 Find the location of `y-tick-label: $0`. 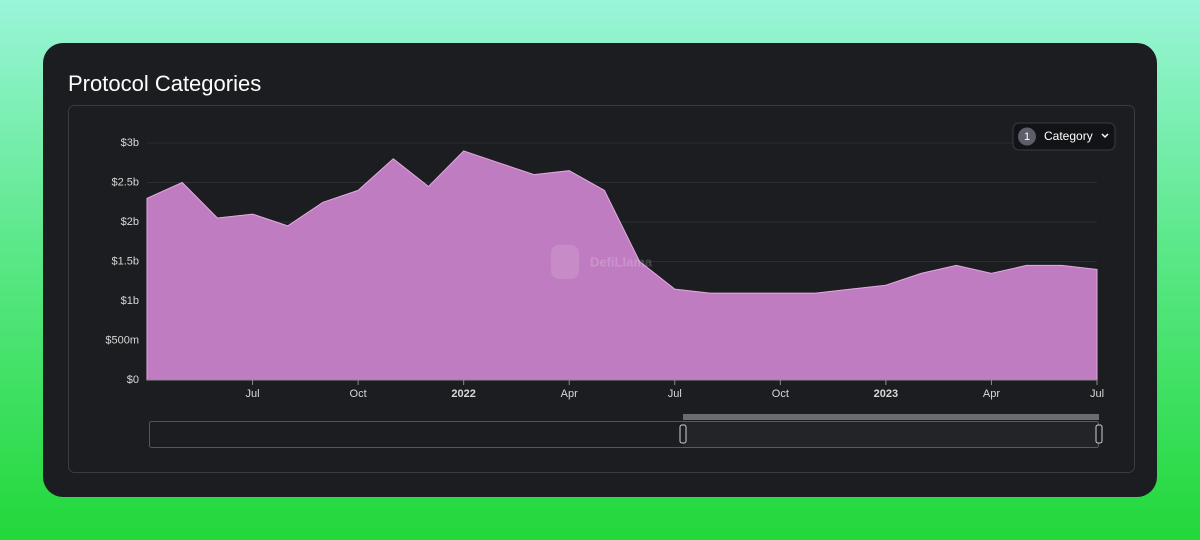

y-tick-label: $0 is located at coordinates (133, 380).